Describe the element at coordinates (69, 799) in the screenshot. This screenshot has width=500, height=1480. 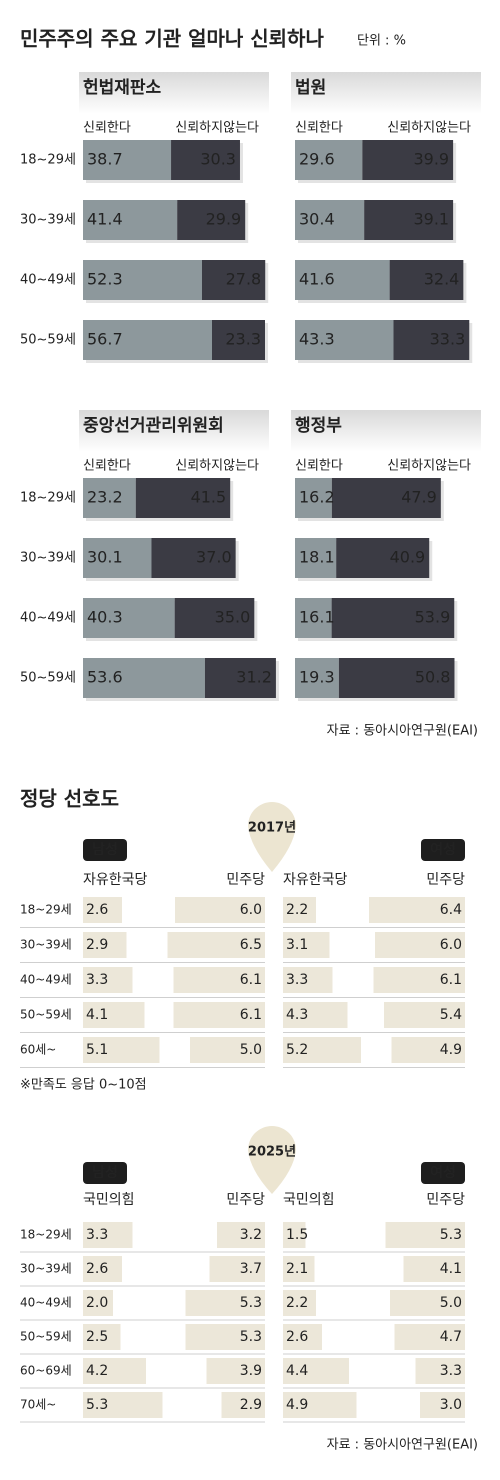
I see `party-title: 정당 선호도` at that location.